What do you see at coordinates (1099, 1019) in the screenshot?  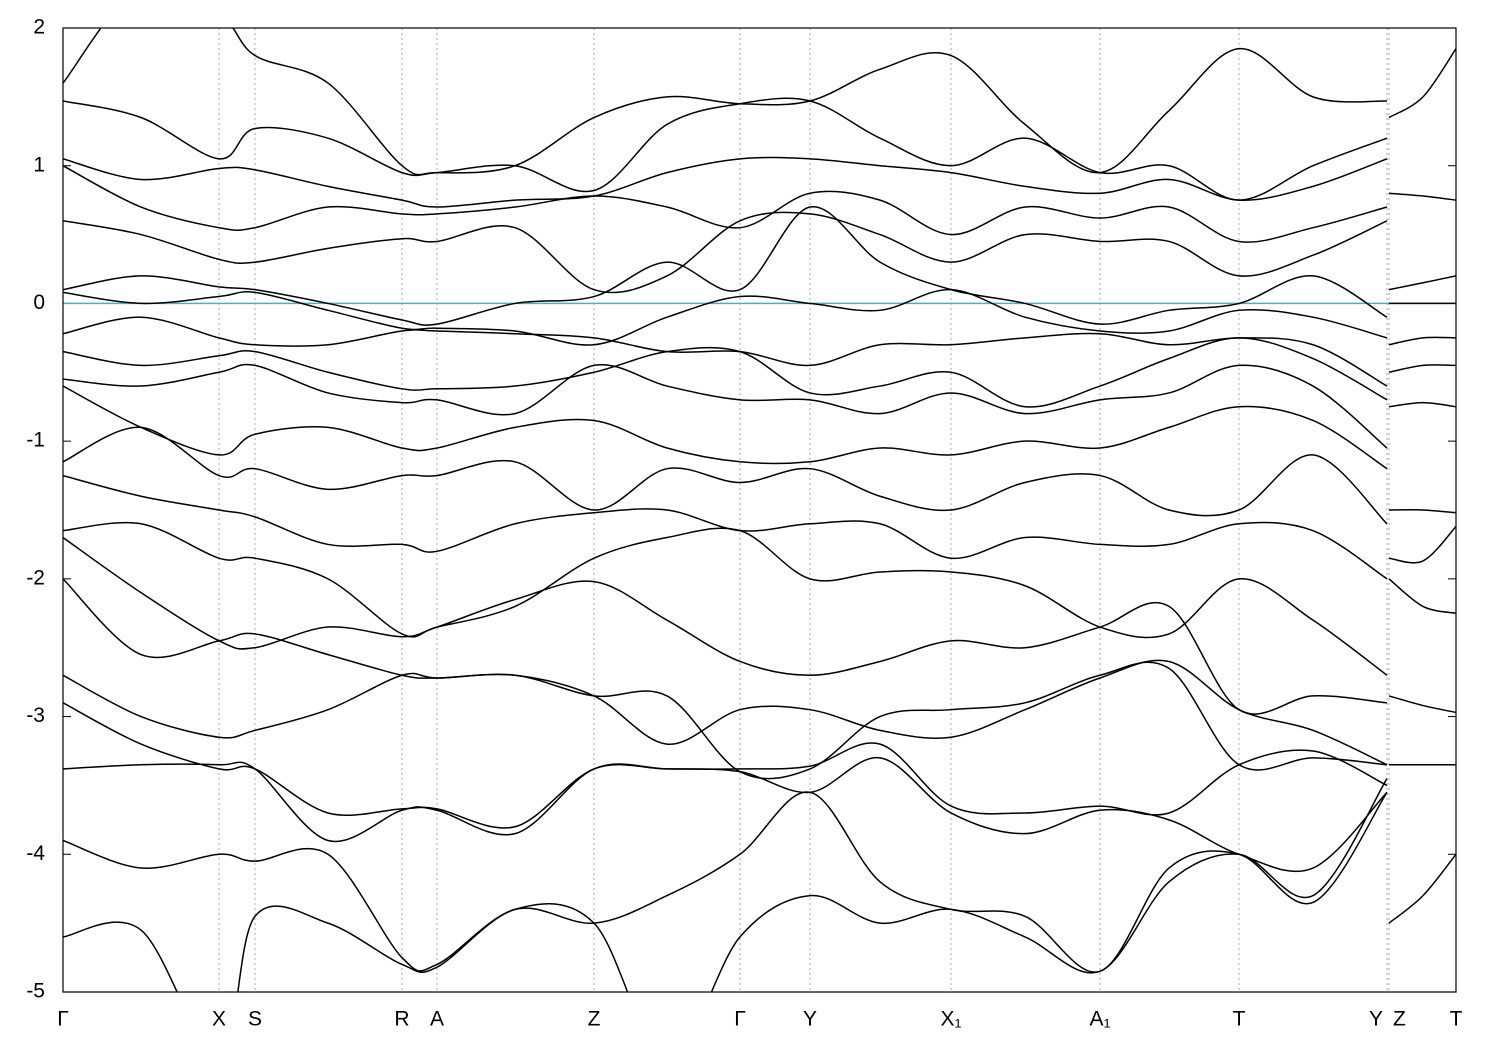 I see `x-tick-label: A₁` at bounding box center [1099, 1019].